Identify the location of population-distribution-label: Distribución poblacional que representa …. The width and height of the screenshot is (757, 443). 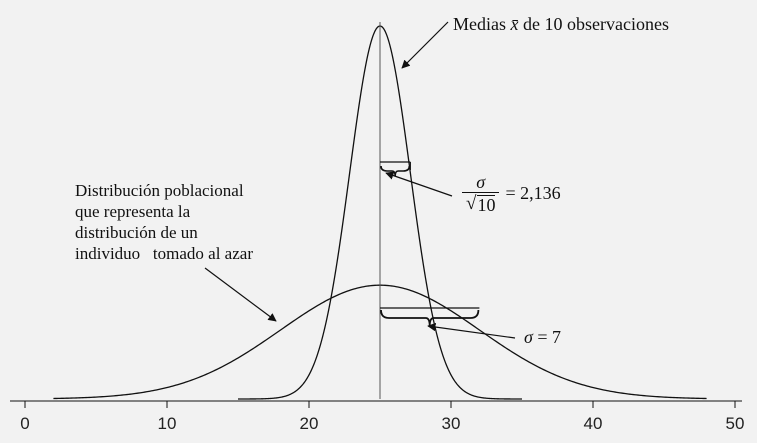
(164, 222).